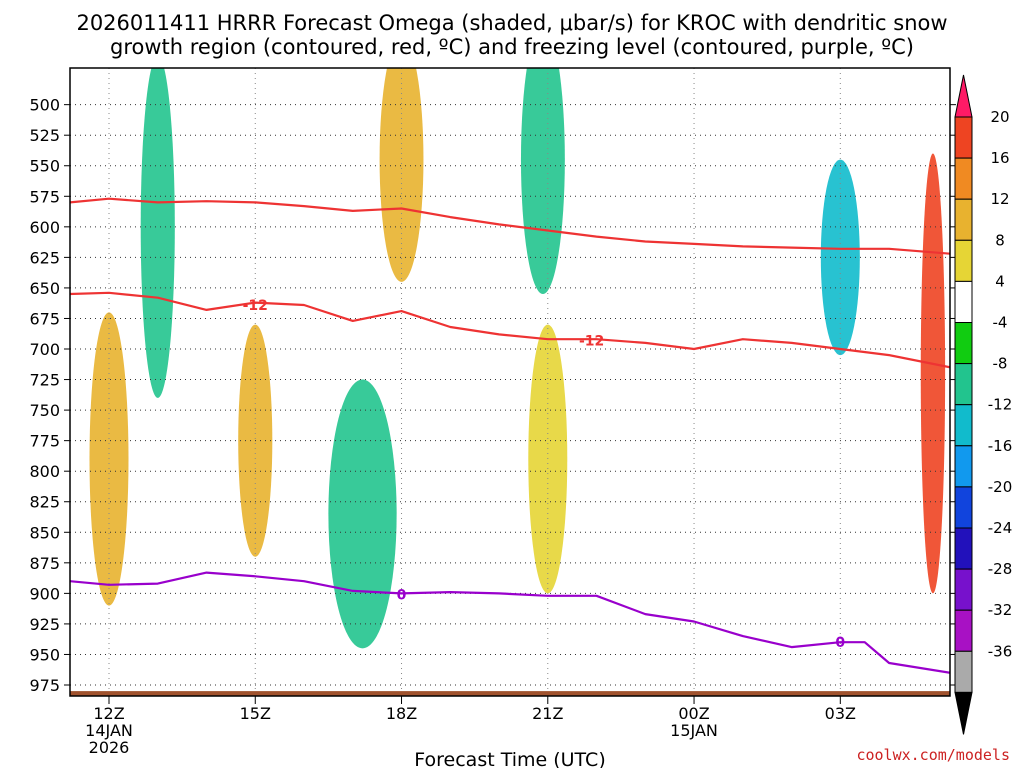  Describe the element at coordinates (1000, 364) in the screenshot. I see `colorbar-label: -8` at that location.